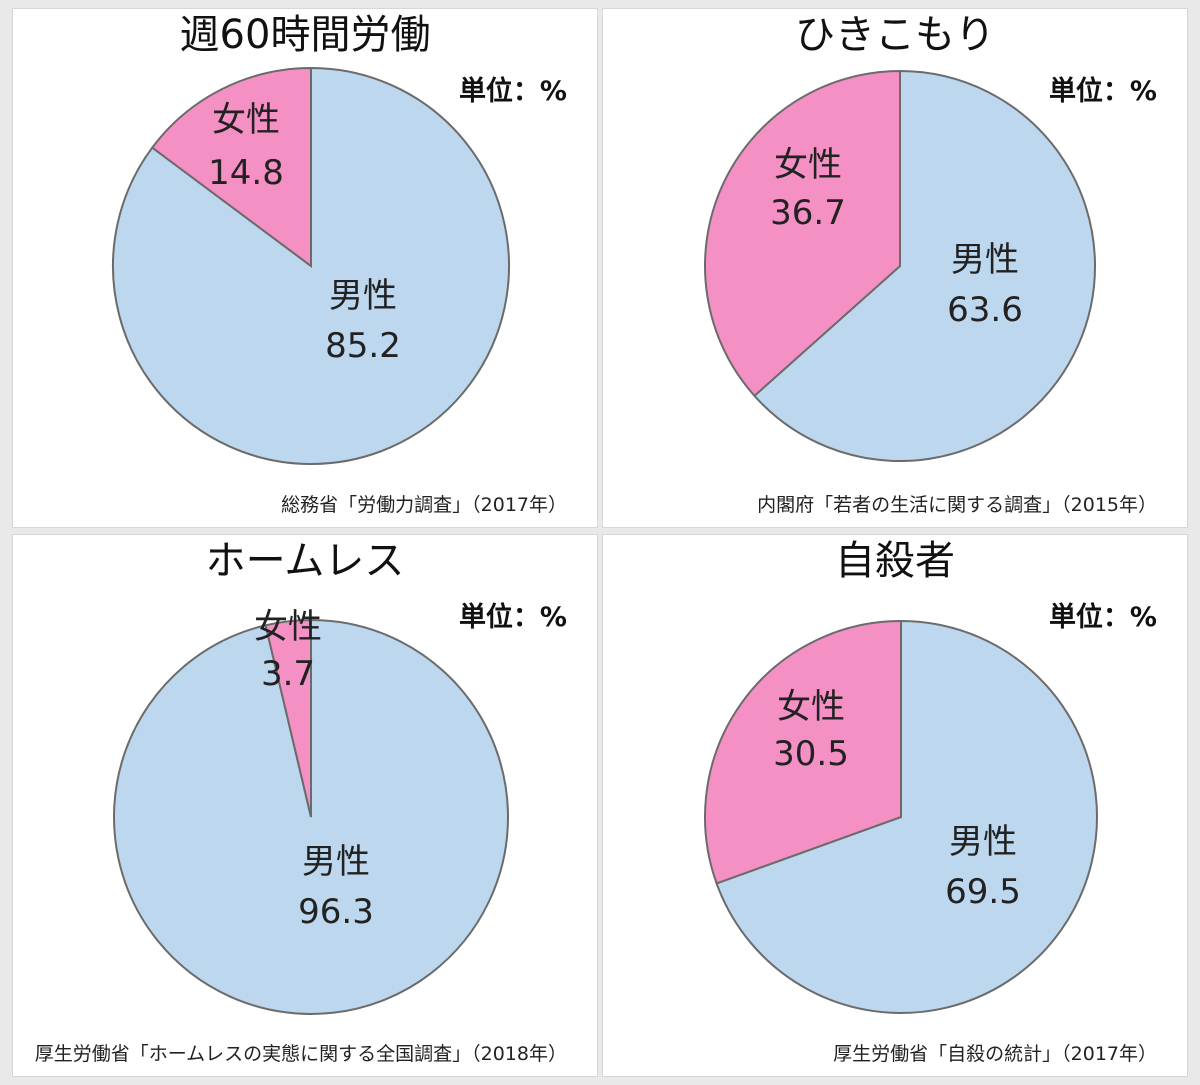 The width and height of the screenshot is (1200, 1085). I want to click on slice-value-label-male: 63.6, so click(985, 310).